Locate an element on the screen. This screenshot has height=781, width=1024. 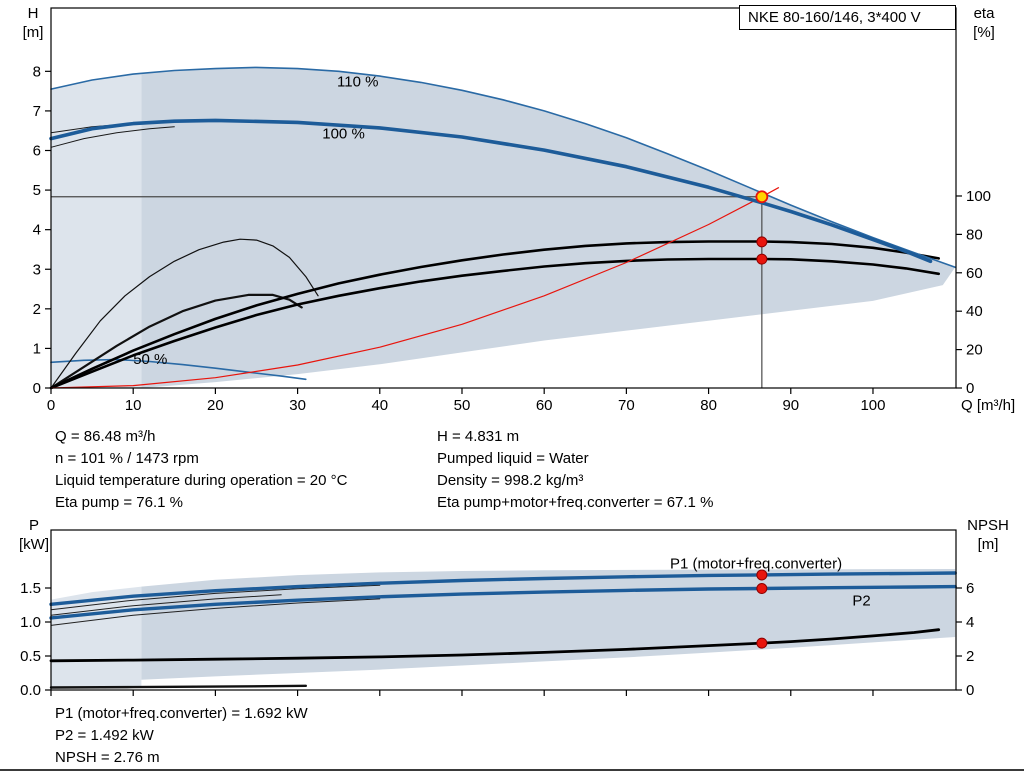
label-110pct: 110 % is located at coordinates (357, 81).